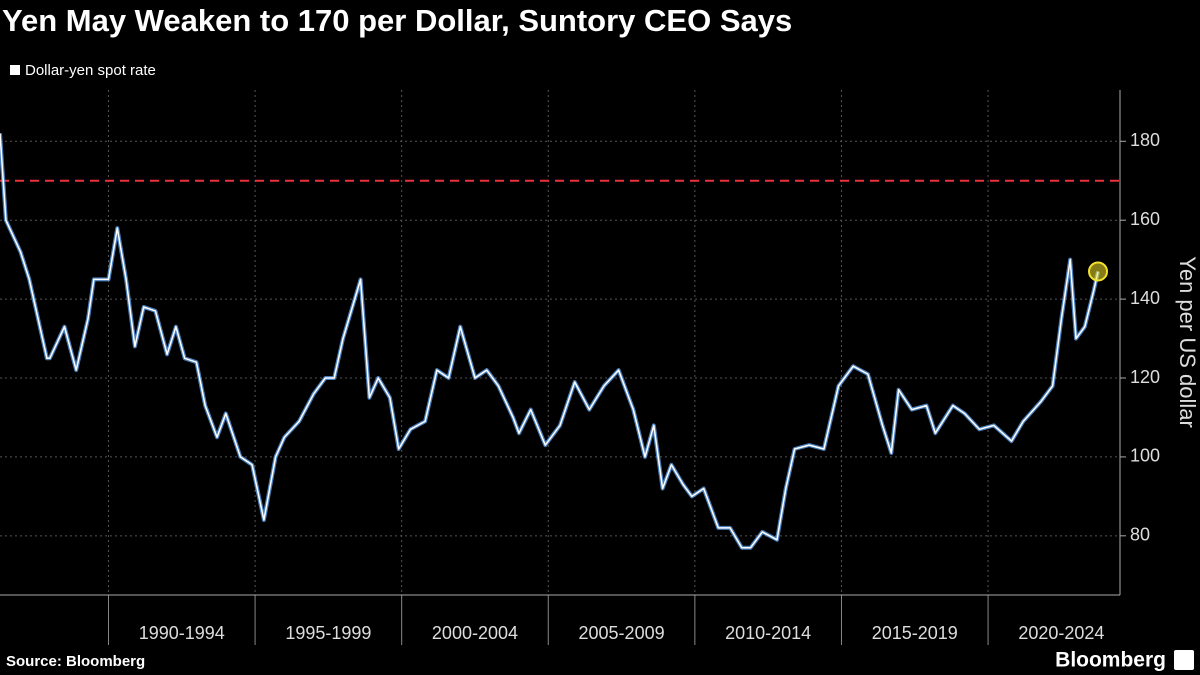  I want to click on x-tick-label: 1995-1999, so click(328, 633).